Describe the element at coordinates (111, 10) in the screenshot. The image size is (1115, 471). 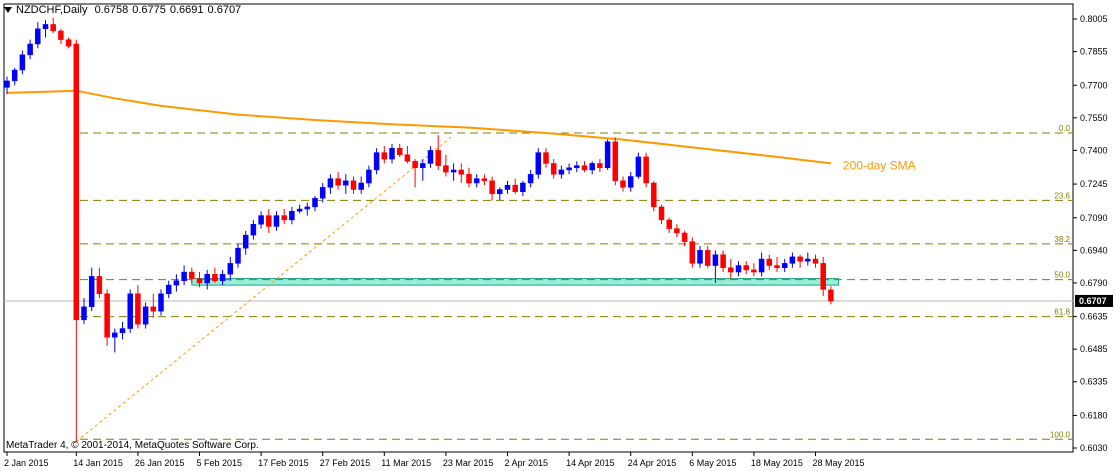
I see `ohlc-open: 0.6758` at that location.